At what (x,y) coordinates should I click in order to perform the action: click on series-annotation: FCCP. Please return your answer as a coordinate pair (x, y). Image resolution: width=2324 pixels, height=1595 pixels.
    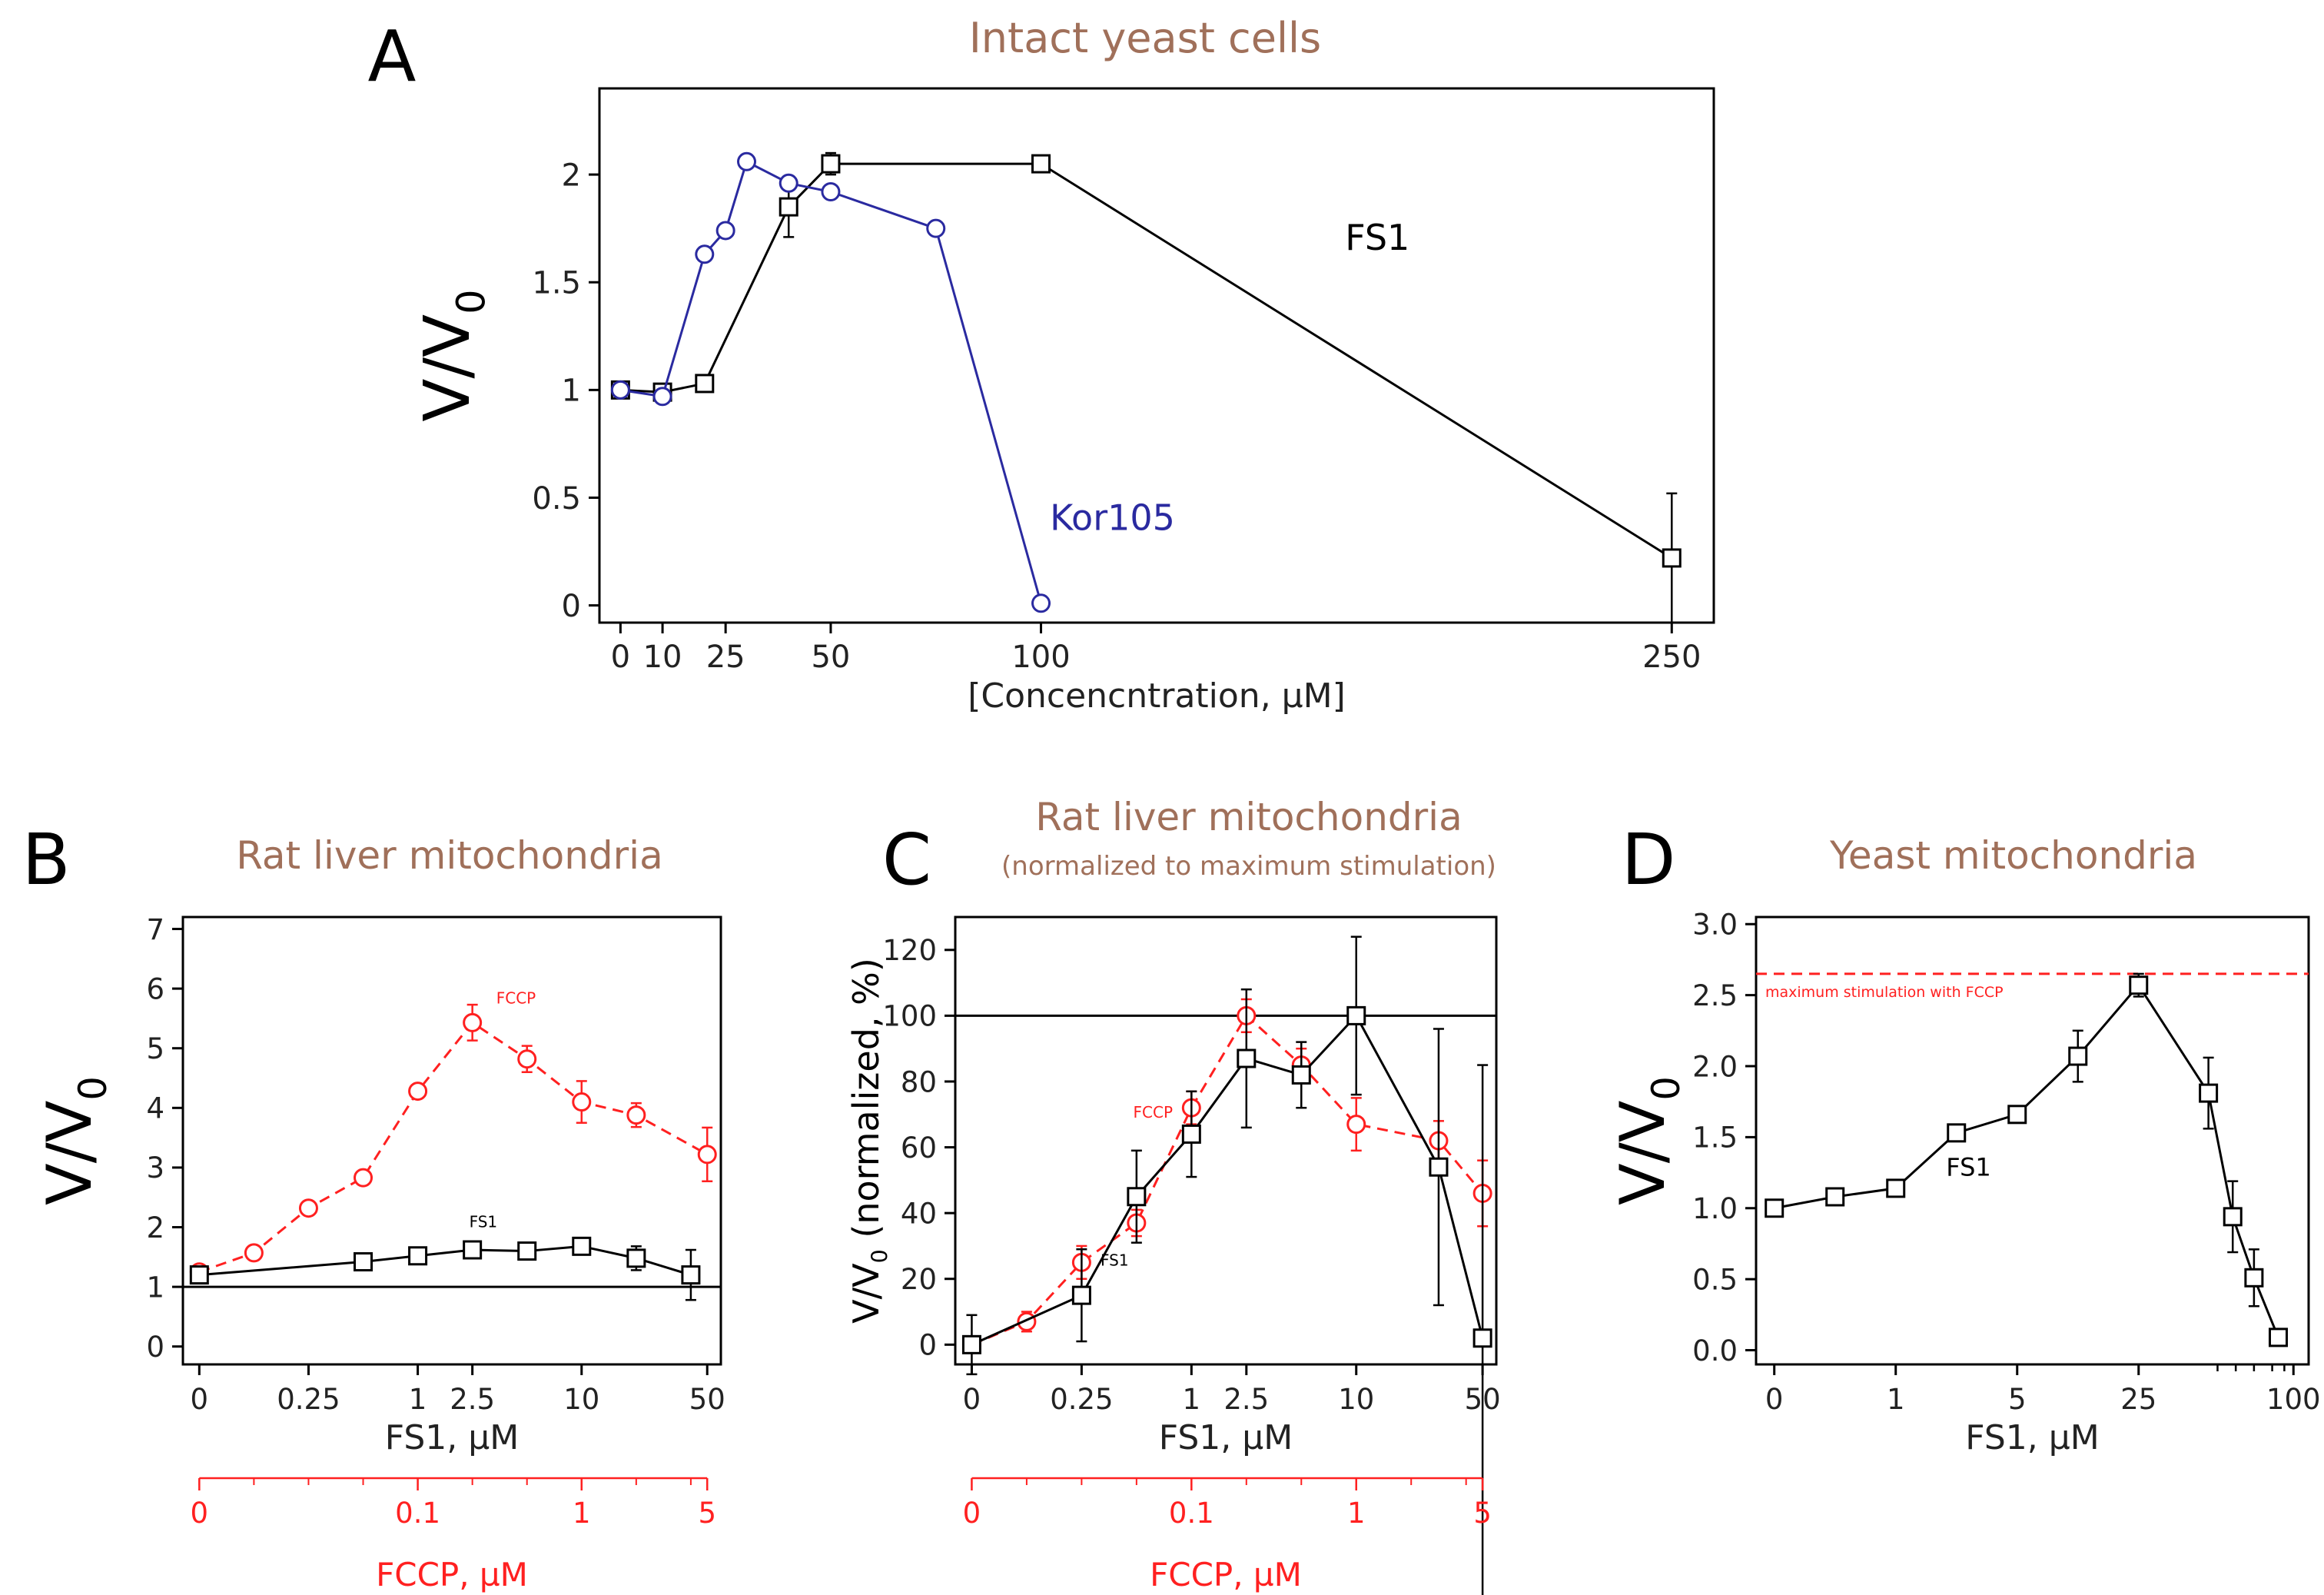
    Looking at the image, I should click on (1154, 1112).